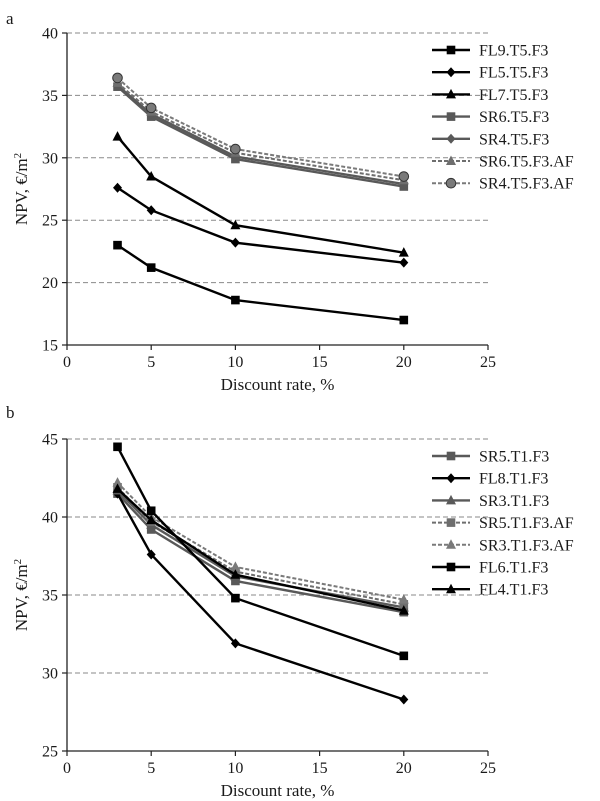 This screenshot has width=600, height=801. Describe the element at coordinates (513, 479) in the screenshot. I see `legend-entry: FL8.T1.F3` at that location.